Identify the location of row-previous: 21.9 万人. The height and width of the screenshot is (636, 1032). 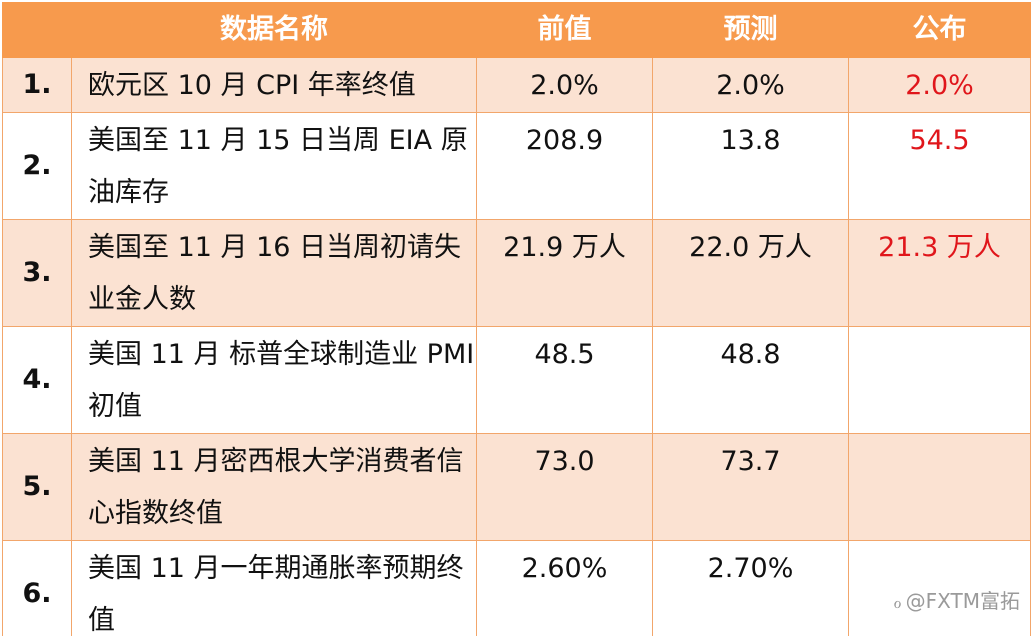
(564, 273).